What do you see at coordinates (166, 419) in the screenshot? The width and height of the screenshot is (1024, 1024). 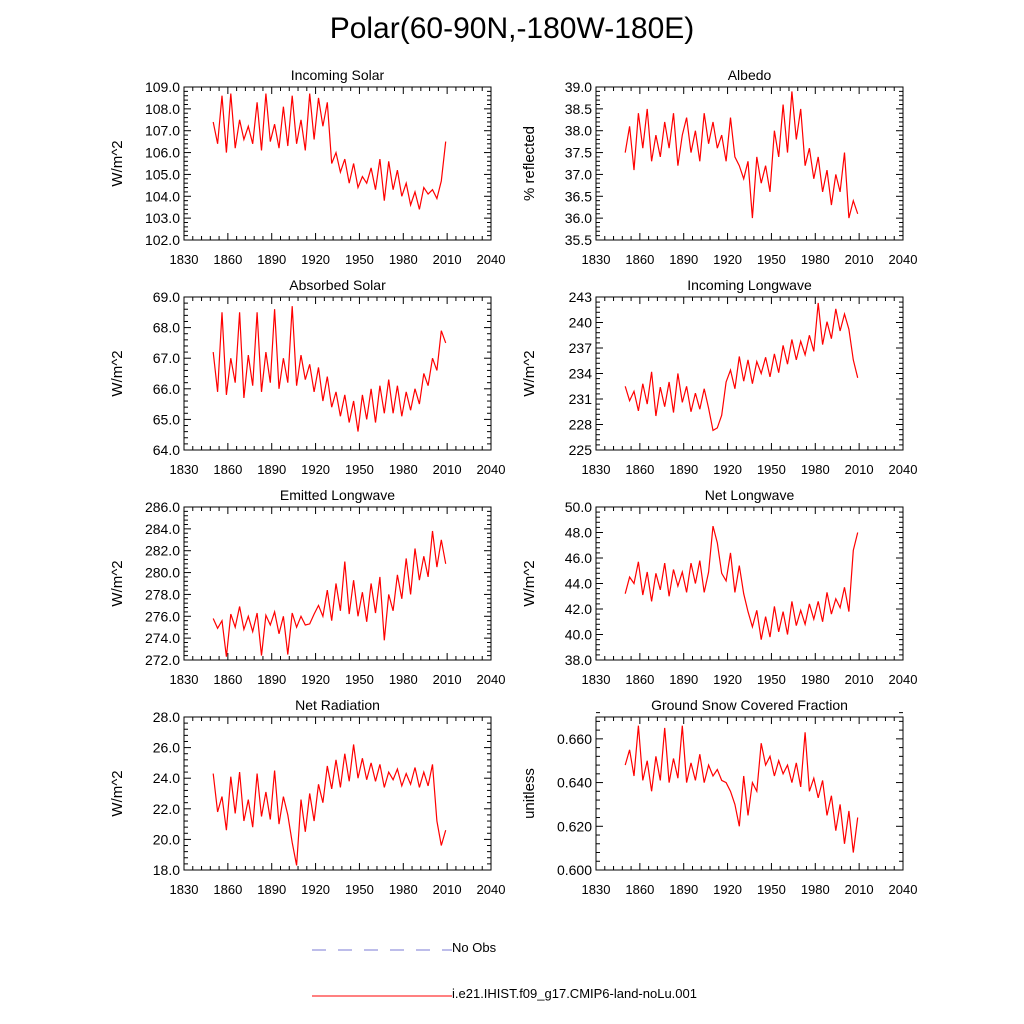 I see `y-tick-label: 65.0` at bounding box center [166, 419].